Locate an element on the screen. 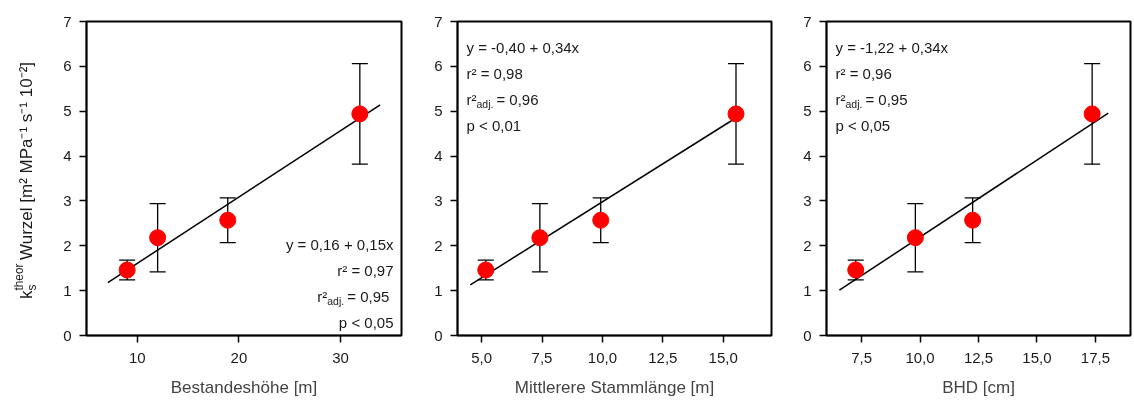  y-axis-title: kstheor Wurzel [m² MPa⁻¹ s⁻¹ 10⁻²] is located at coordinates (25, 180).